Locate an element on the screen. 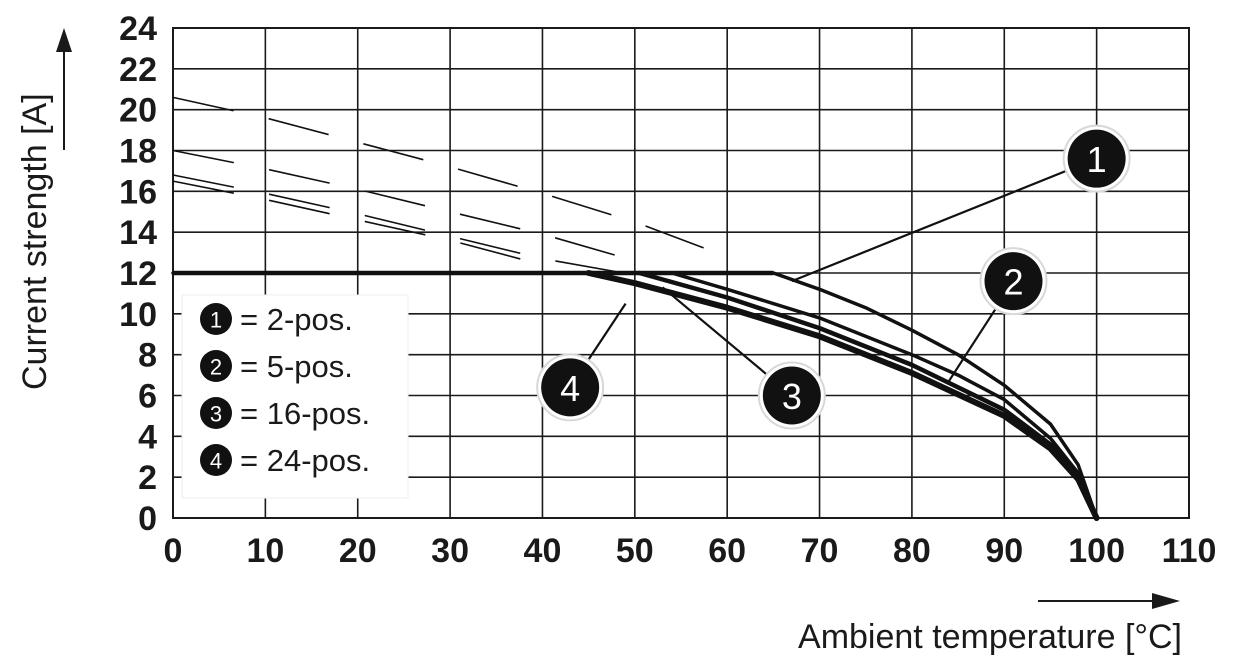 The height and width of the screenshot is (656, 1236). y-tick-label: 0 is located at coordinates (147, 519).